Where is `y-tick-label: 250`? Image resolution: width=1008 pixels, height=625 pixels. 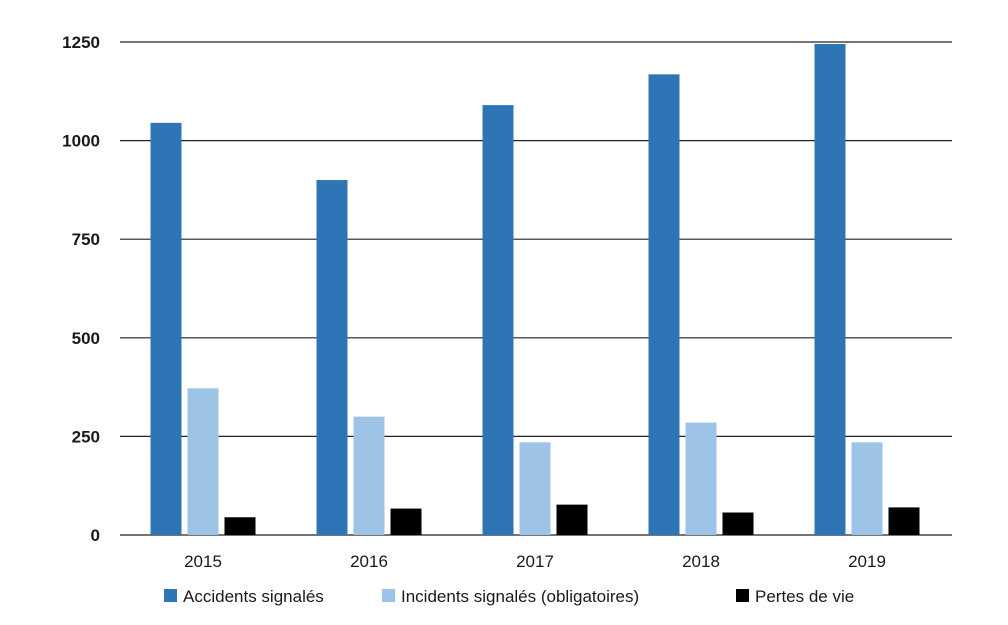
y-tick-label: 250 is located at coordinates (86, 436).